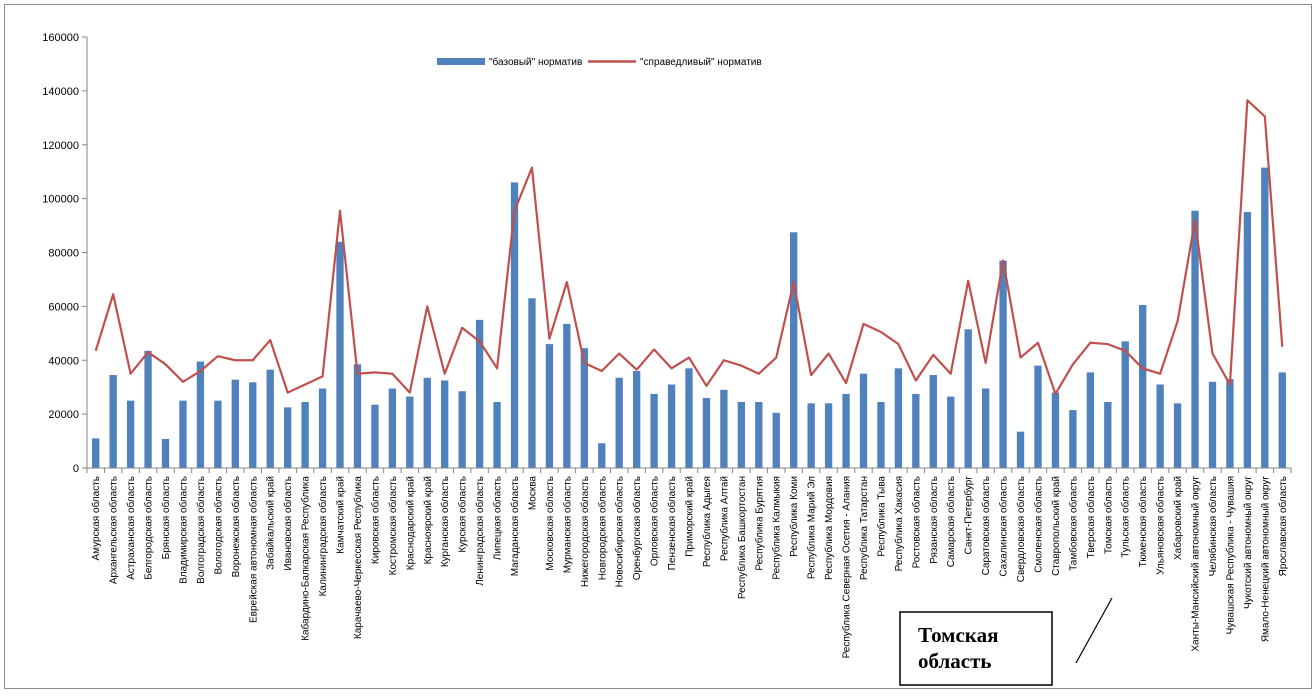 The width and height of the screenshot is (1316, 698). I want to click on x-tick-label: Челябинская область, so click(1213, 526).